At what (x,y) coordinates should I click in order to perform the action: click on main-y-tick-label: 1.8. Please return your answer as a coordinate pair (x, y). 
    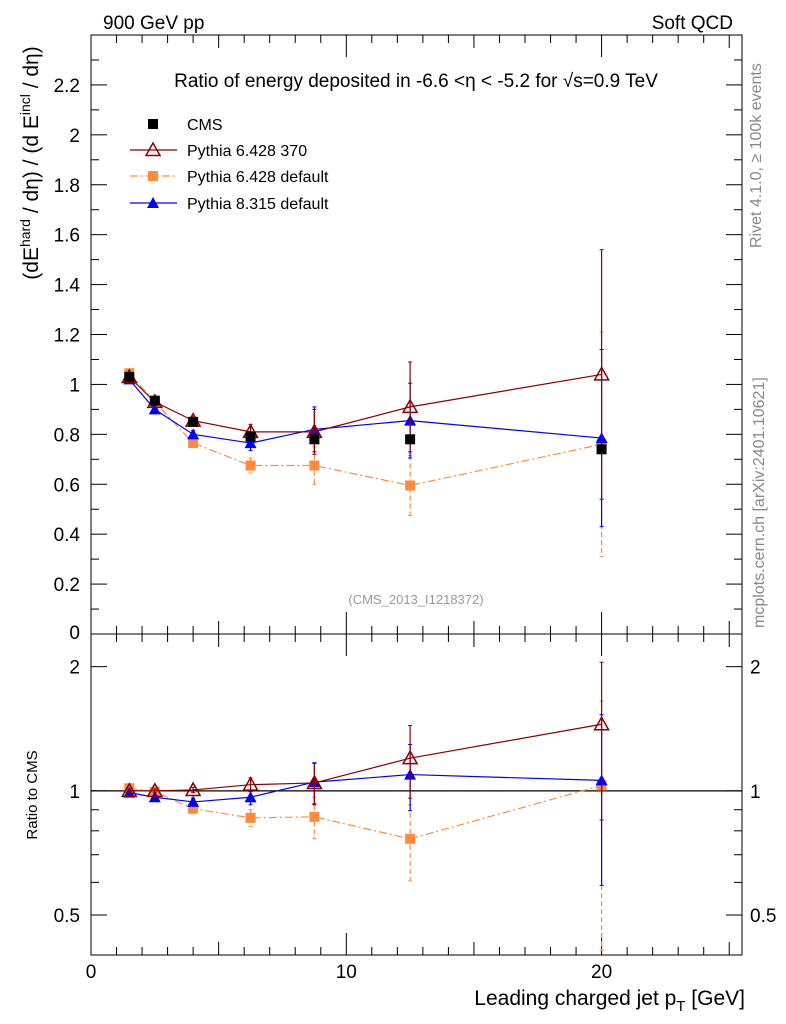
    Looking at the image, I should click on (67, 186).